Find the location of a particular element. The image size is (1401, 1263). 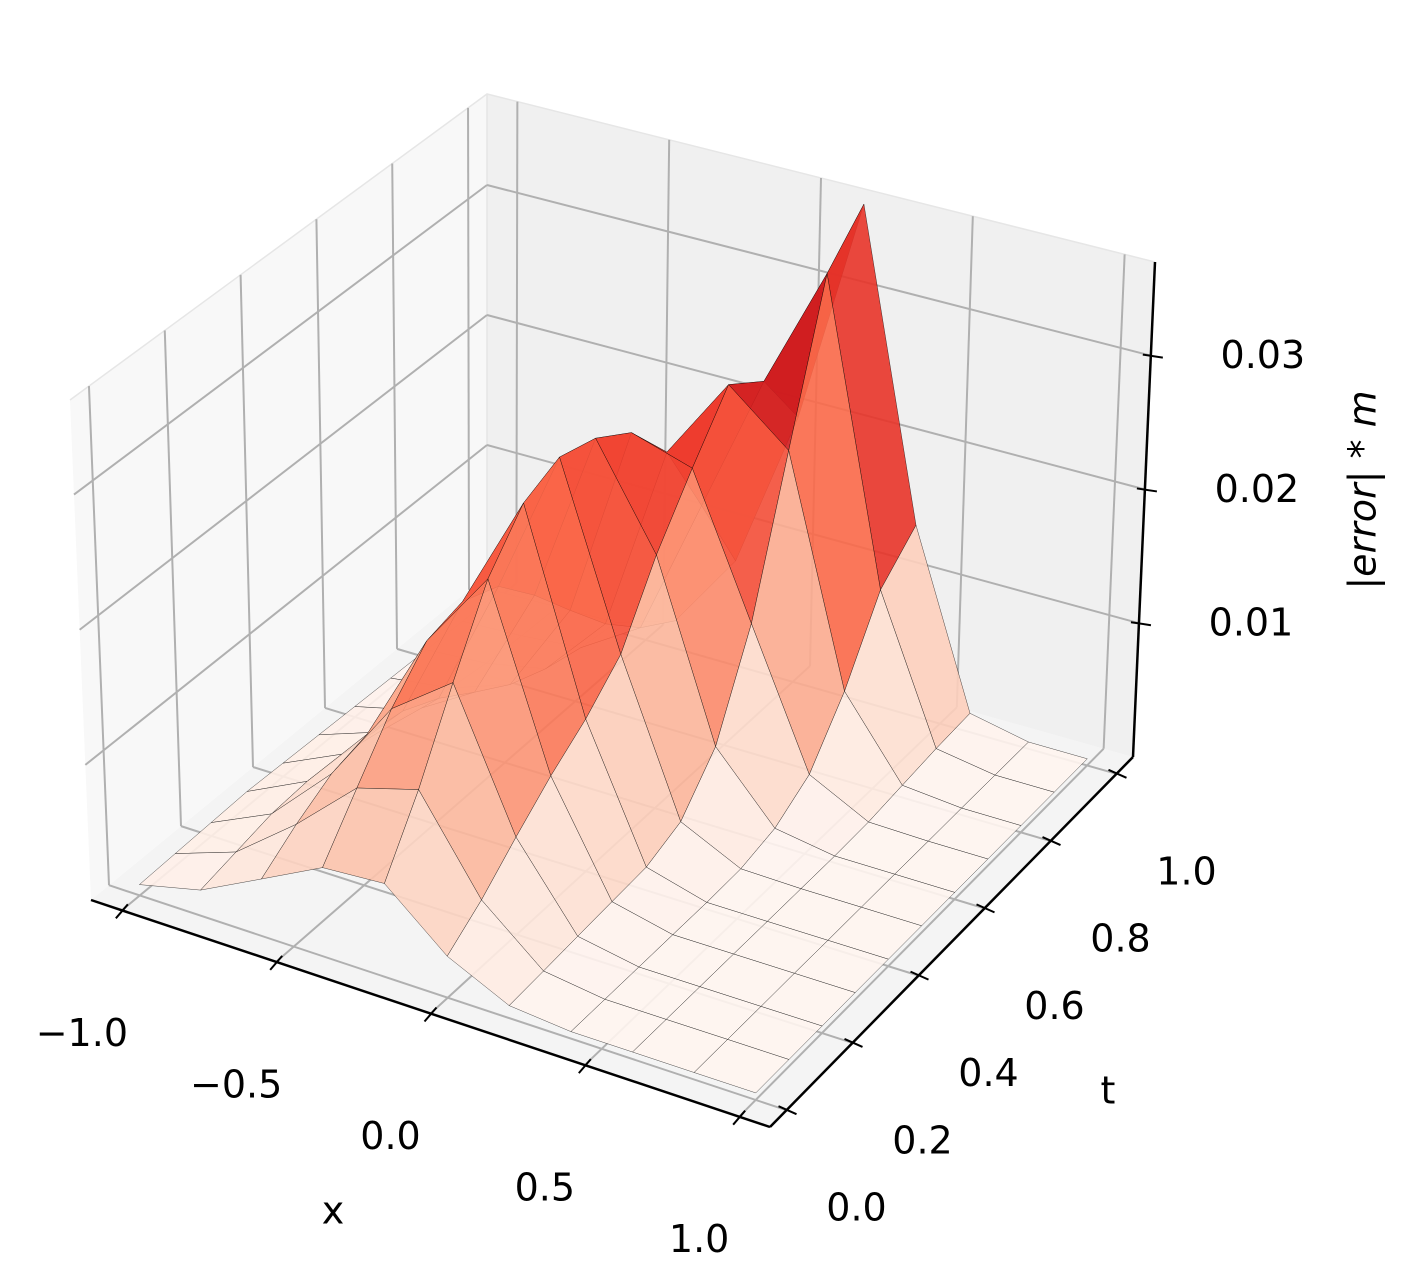

z-axis-label: |error| * m is located at coordinates (1363, 489).